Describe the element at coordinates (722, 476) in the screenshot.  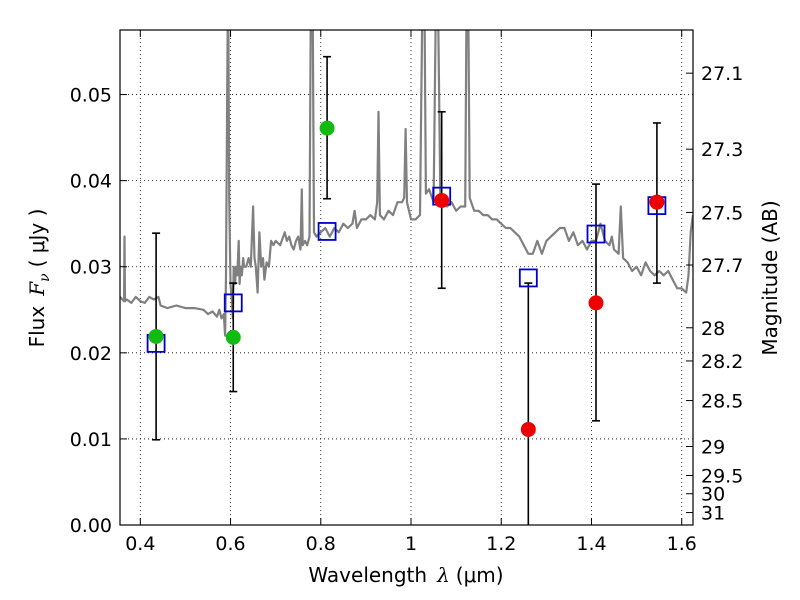
I see `magnitude-tick-label: 29.5` at that location.